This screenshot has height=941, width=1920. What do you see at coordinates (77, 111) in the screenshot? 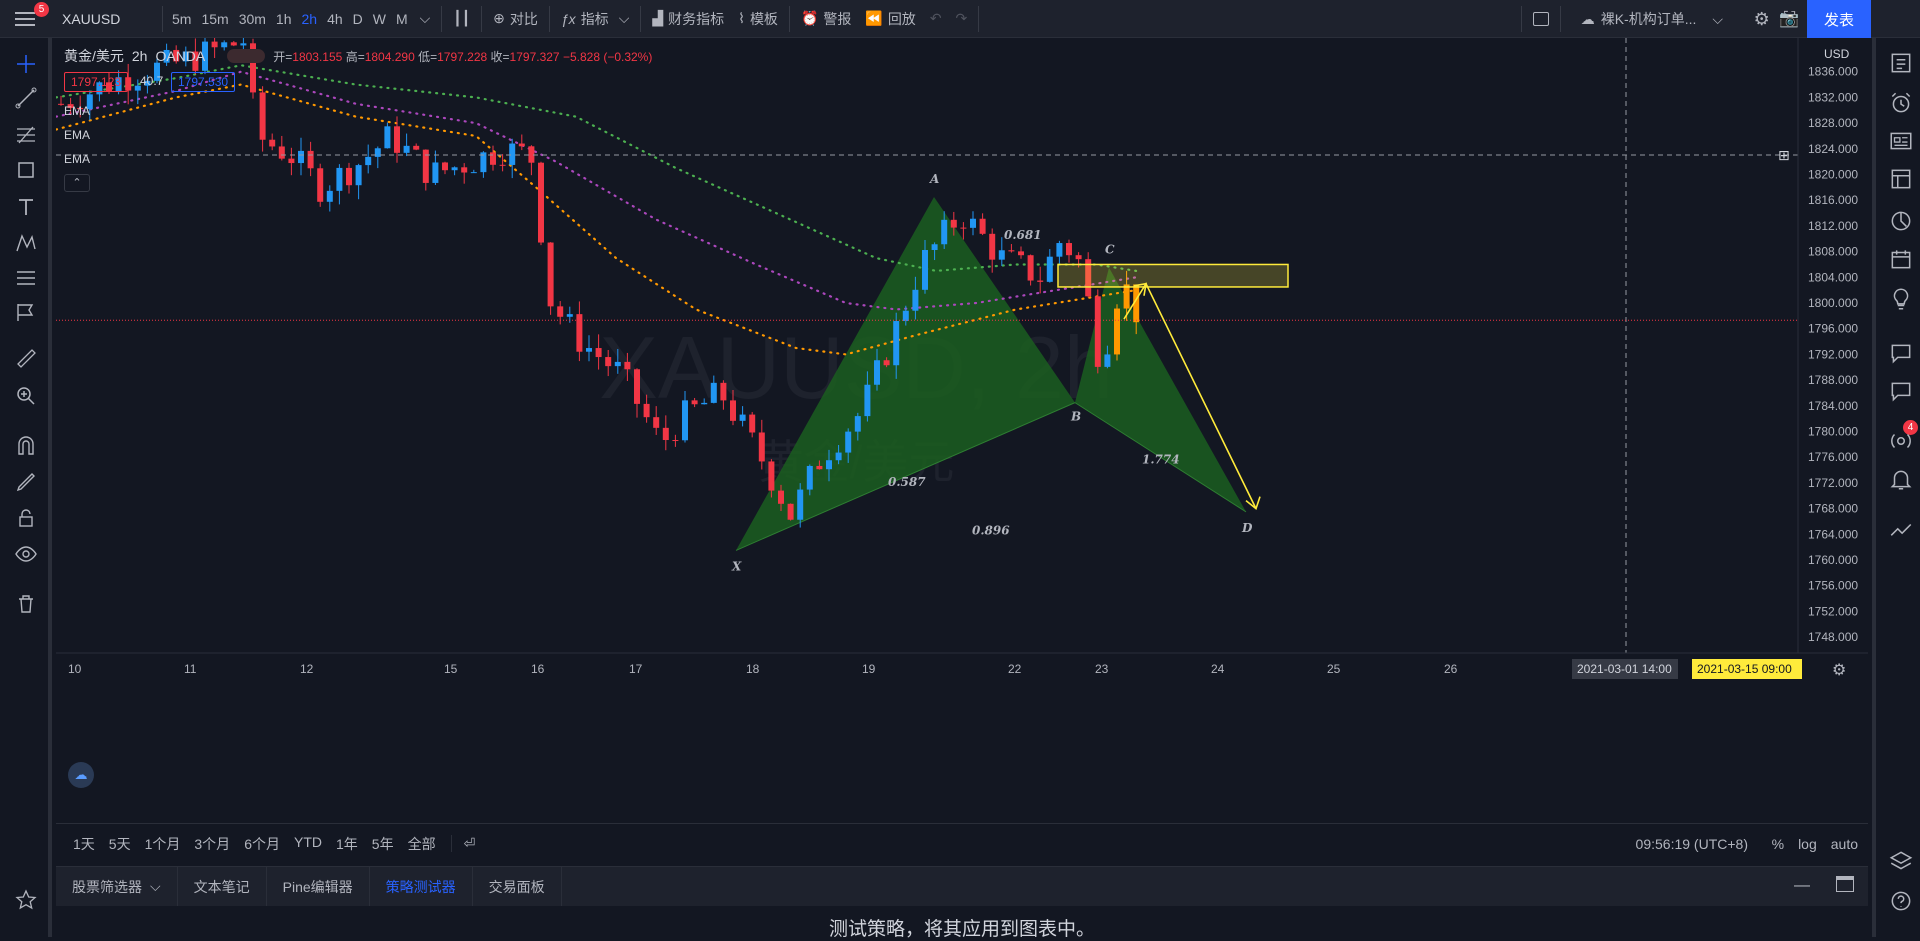
I see `ema-label-1: EMA` at bounding box center [77, 111].